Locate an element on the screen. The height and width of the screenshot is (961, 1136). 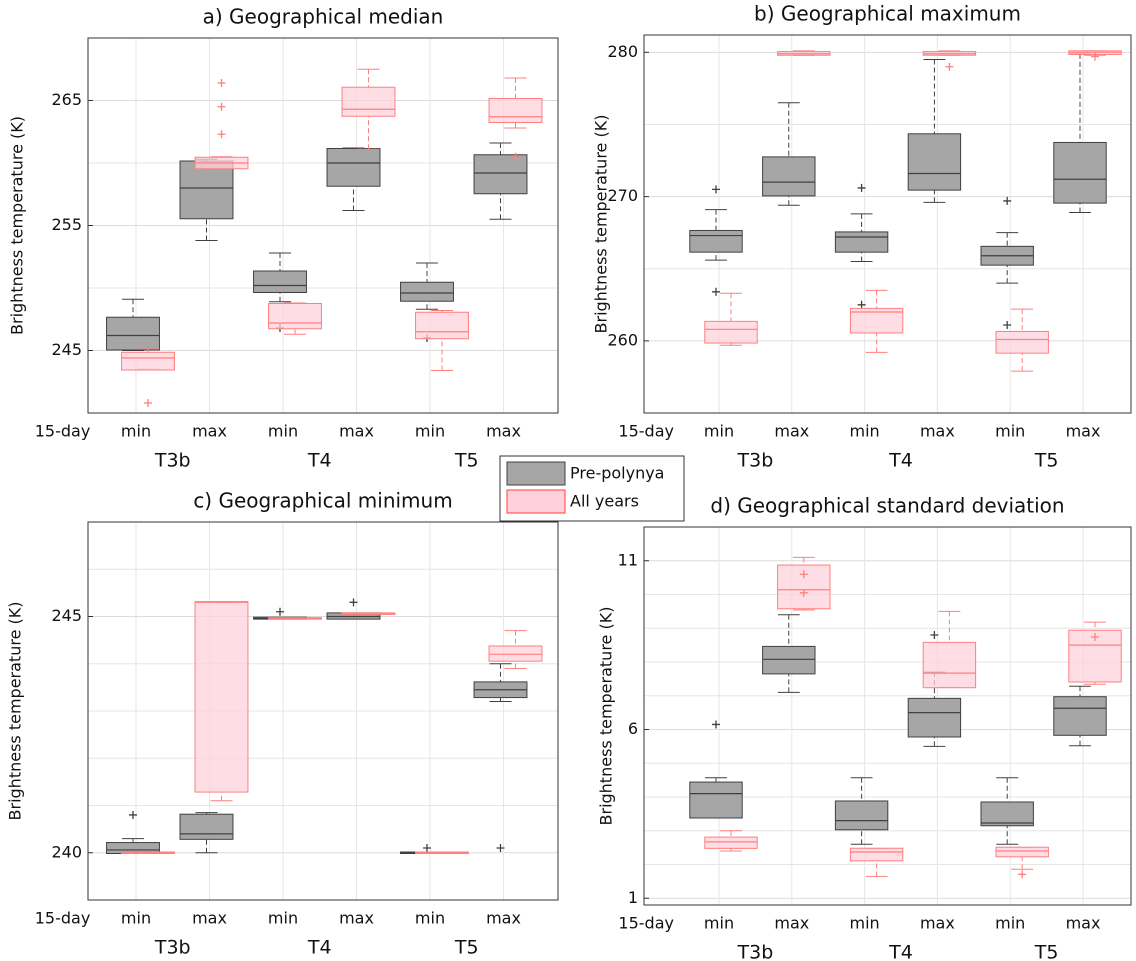
y-tick-label: 245 is located at coordinates (66, 349).